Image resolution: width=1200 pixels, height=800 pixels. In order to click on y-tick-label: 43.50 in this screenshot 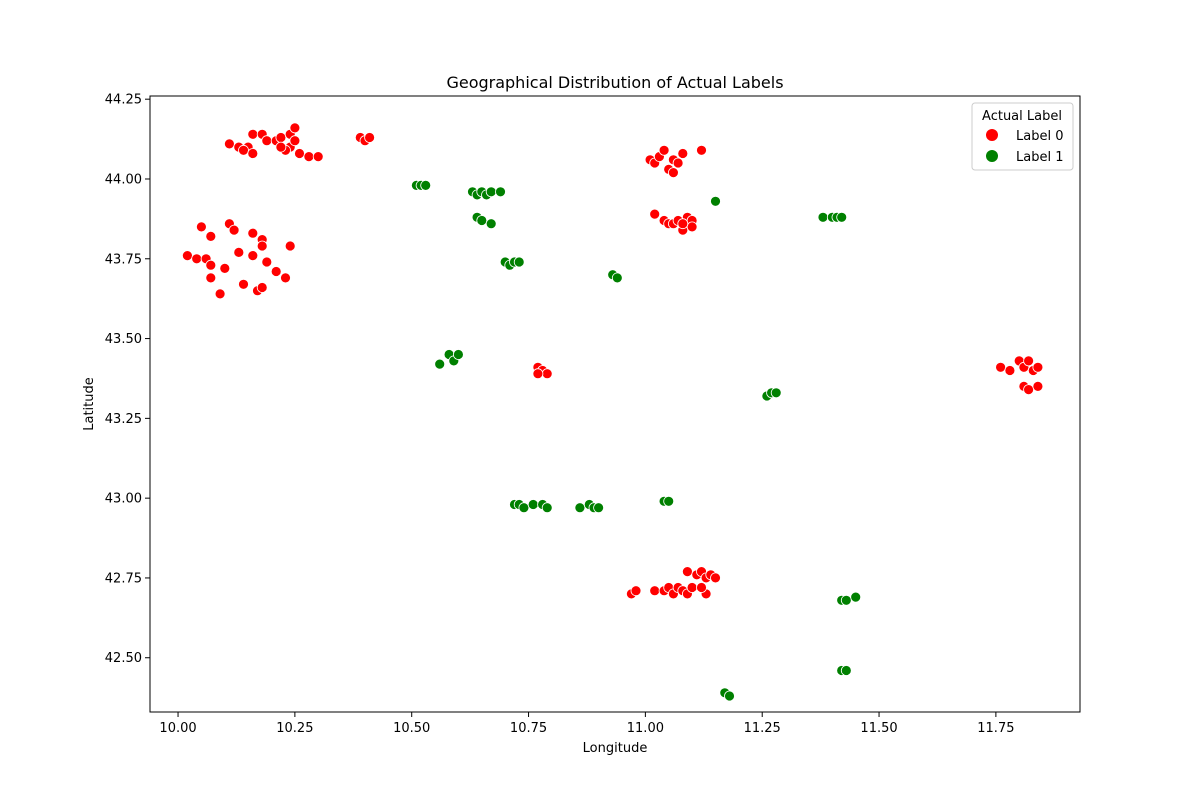, I will do `click(123, 339)`.